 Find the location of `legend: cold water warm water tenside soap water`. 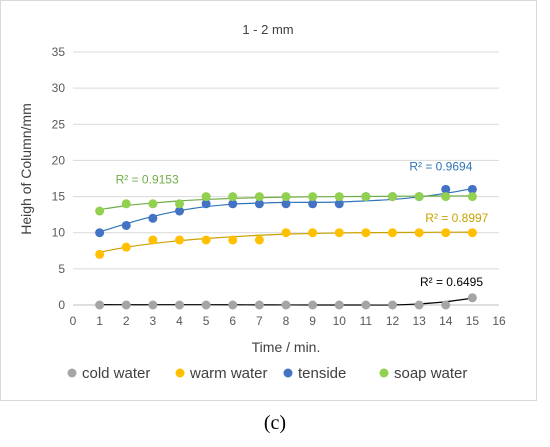

legend: cold water warm water tenside soap water is located at coordinates (267, 373).